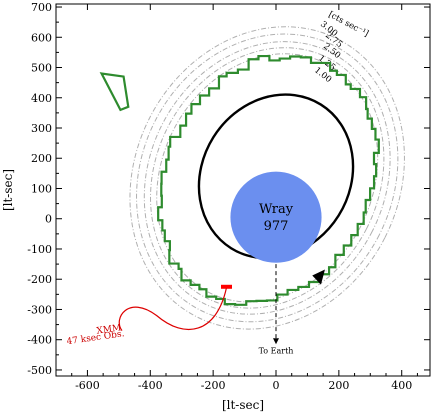 This screenshot has width=433, height=413. I want to click on y-tick-label: 400, so click(41, 98).